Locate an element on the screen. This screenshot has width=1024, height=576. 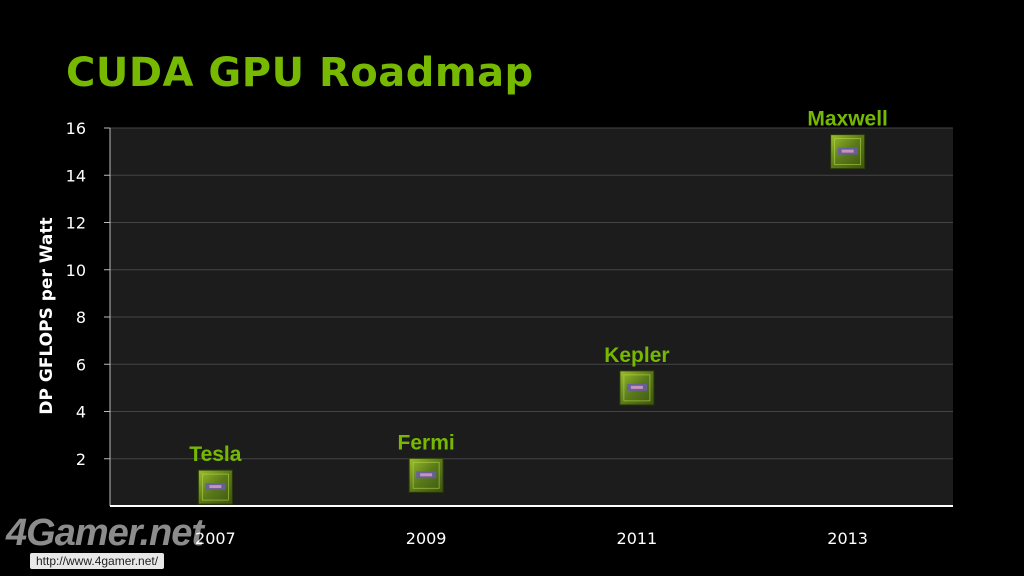
y-tick-label: 6 is located at coordinates (81, 364).